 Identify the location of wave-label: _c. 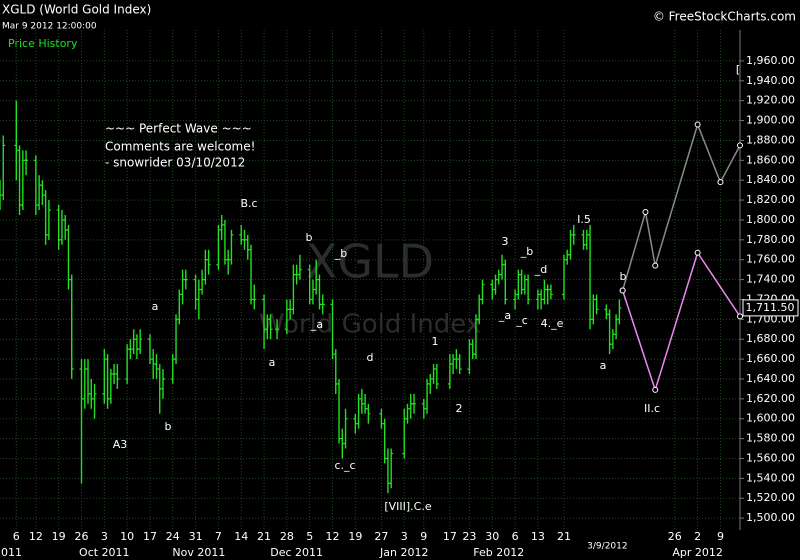
(521, 320).